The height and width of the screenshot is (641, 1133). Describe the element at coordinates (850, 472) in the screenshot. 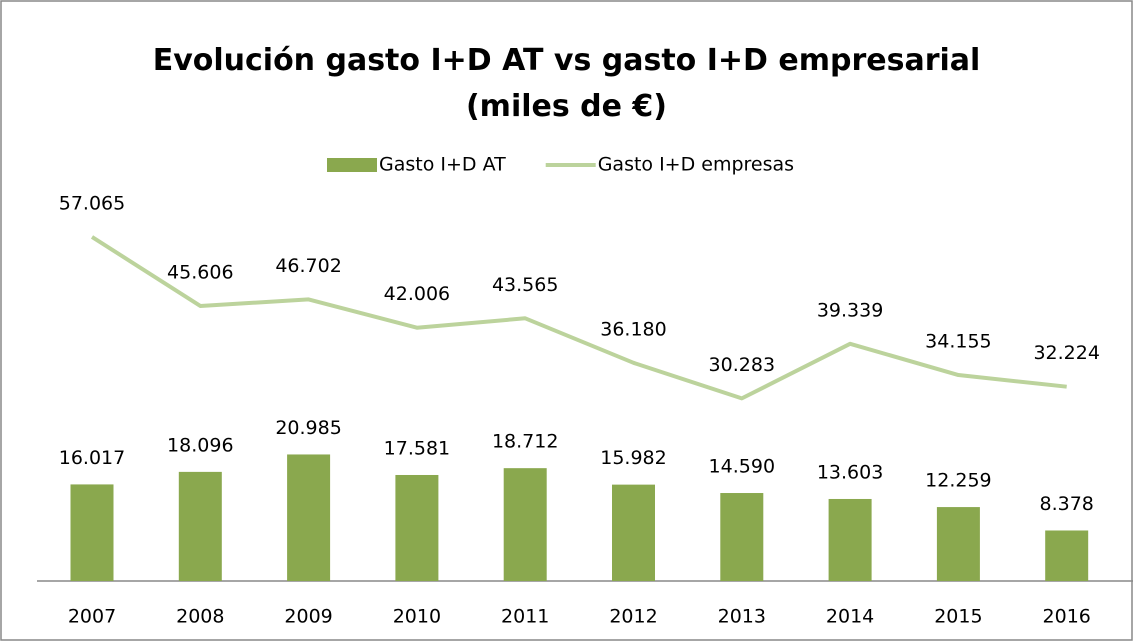

I see `data-label: 13.603` at that location.